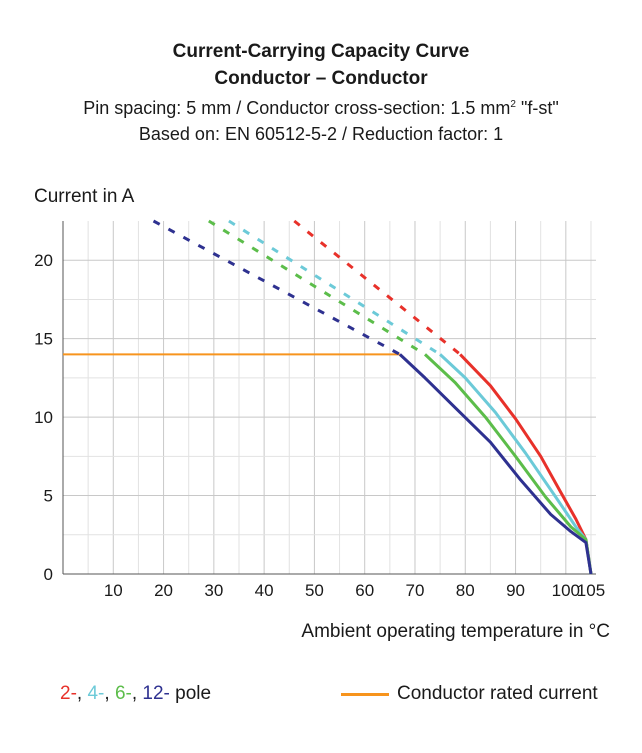 This screenshot has height=753, width=642. I want to click on legend-rated-current: Conductor rated current, so click(469, 694).